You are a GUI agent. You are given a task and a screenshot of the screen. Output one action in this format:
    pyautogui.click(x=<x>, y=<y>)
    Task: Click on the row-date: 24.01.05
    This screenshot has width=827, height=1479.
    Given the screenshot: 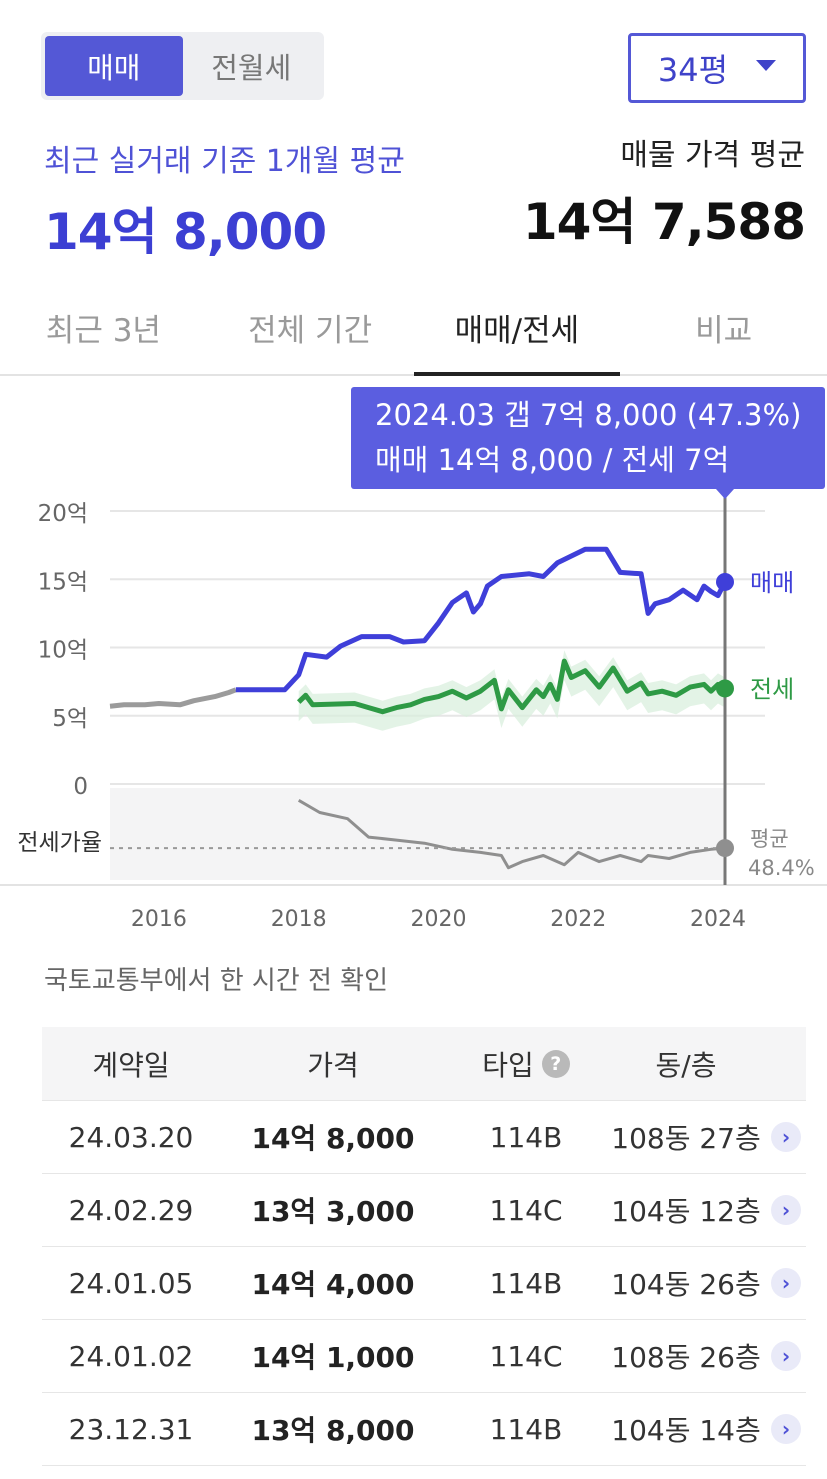 What is the action you would take?
    pyautogui.click(x=131, y=1283)
    